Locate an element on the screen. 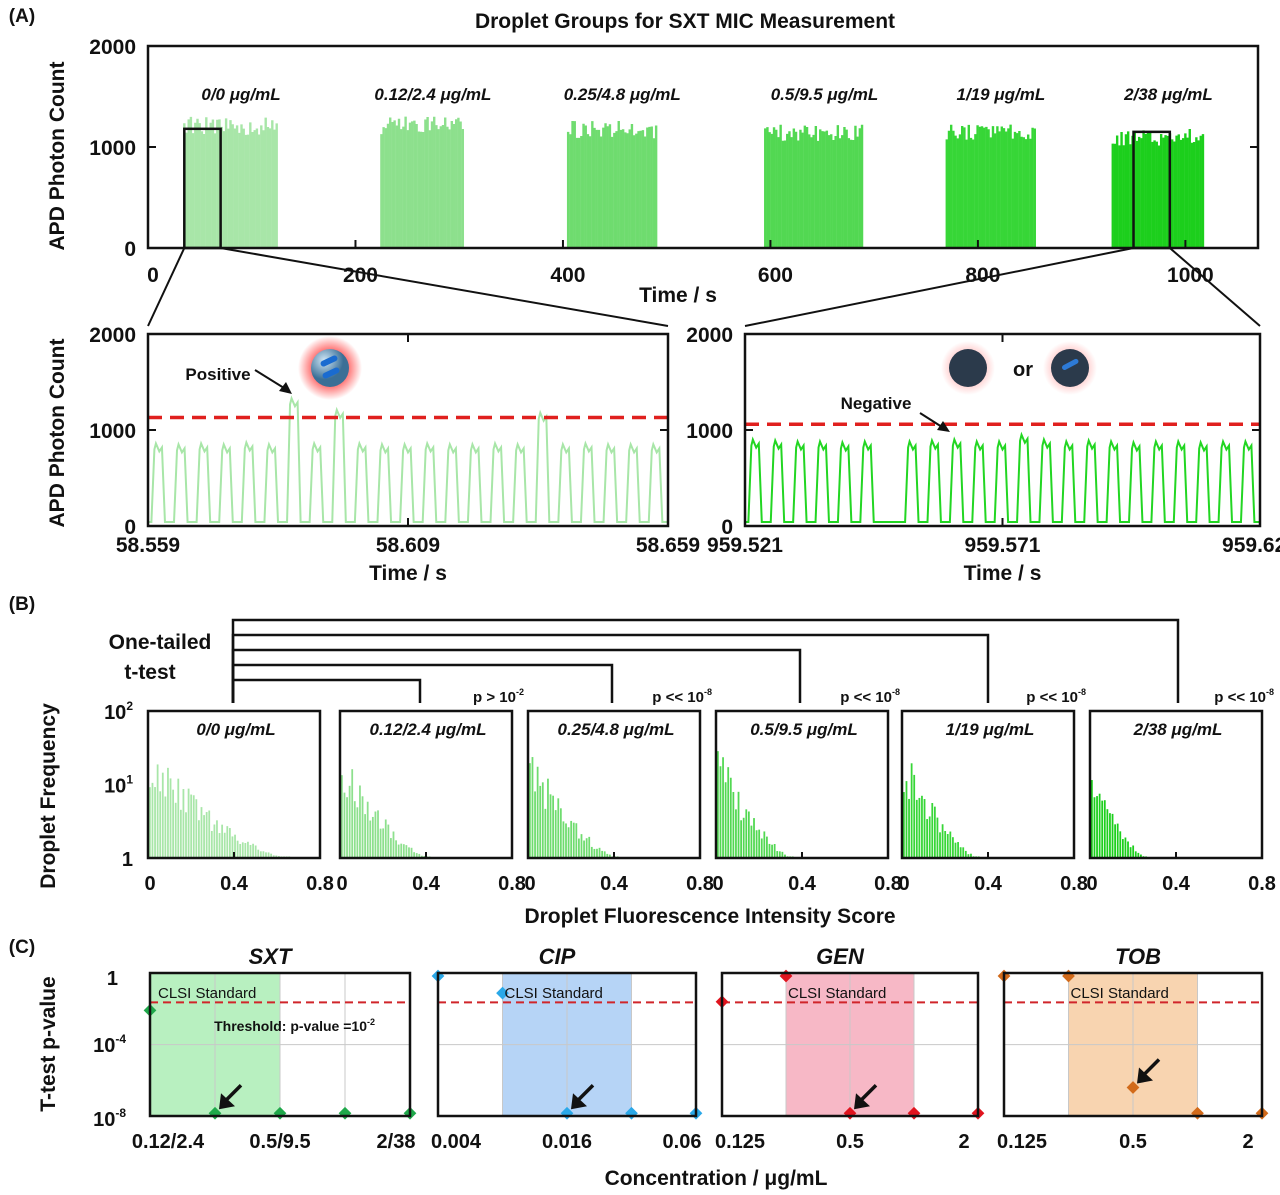 The image size is (1280, 1195). pvalue-2-xtick-0: 0.125 is located at coordinates (740, 1142).